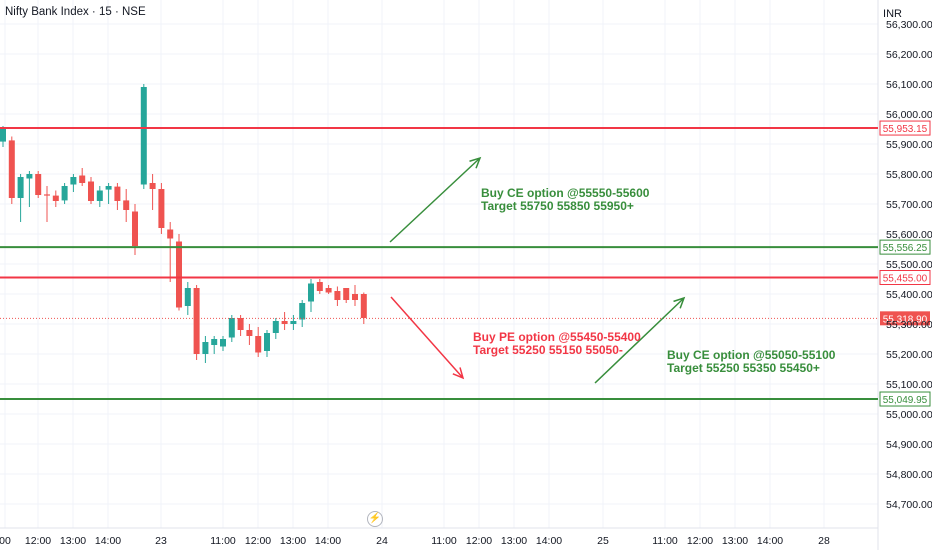 The width and height of the screenshot is (932, 550). What do you see at coordinates (909, 445) in the screenshot?
I see `price-tick-label: 54,900.00` at bounding box center [909, 445].